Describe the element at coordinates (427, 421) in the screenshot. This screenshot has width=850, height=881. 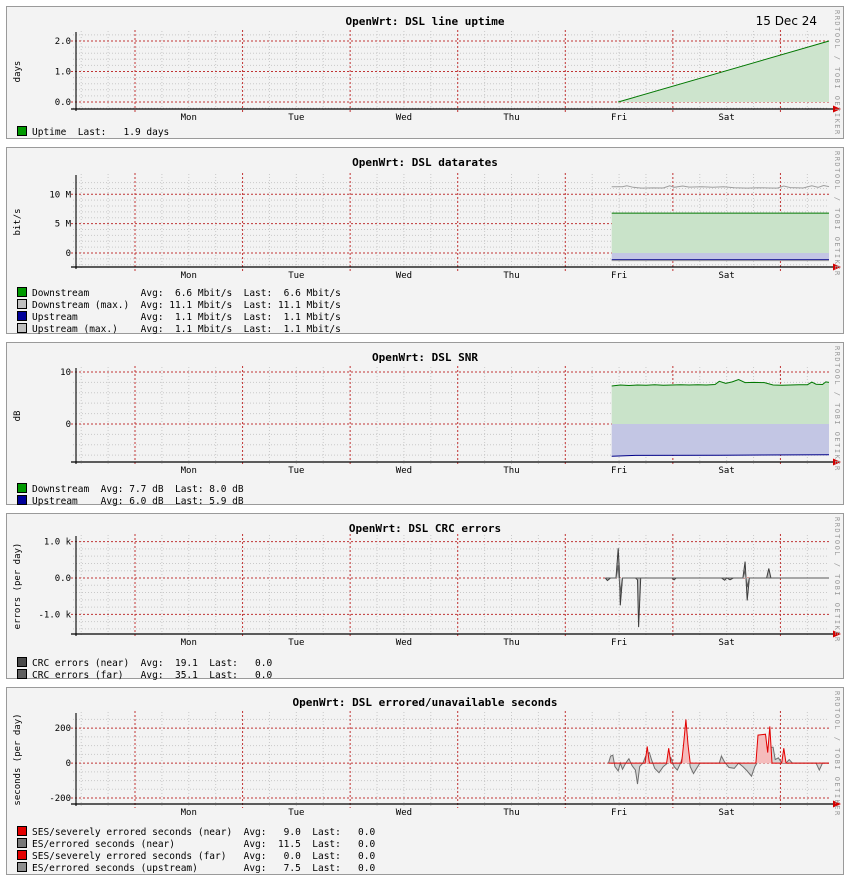
I see `dsl-snr-plot: 0 10 Mon Tue Wed Thu Fri Sat dB` at that location.